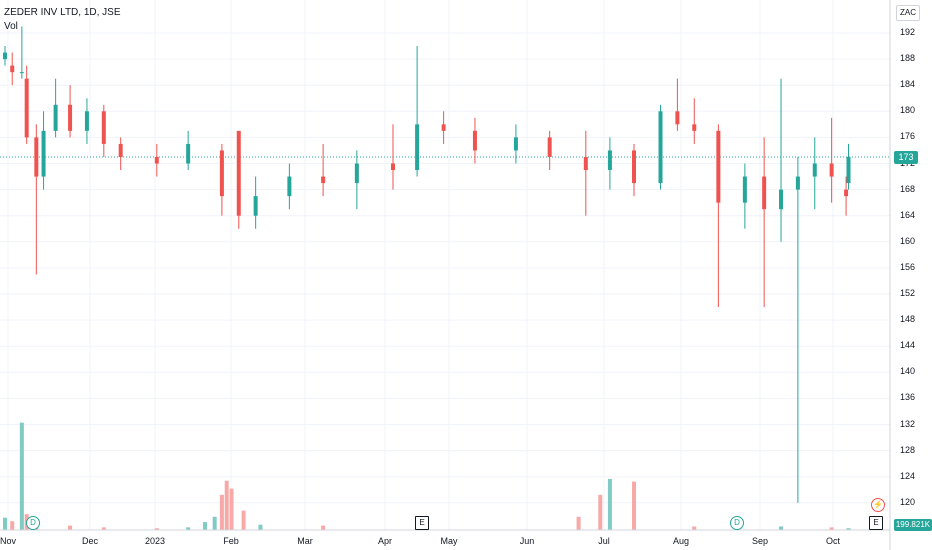 Image resolution: width=932 pixels, height=550 pixels. What do you see at coordinates (908, 293) in the screenshot?
I see `price-tick-label: 152` at bounding box center [908, 293].